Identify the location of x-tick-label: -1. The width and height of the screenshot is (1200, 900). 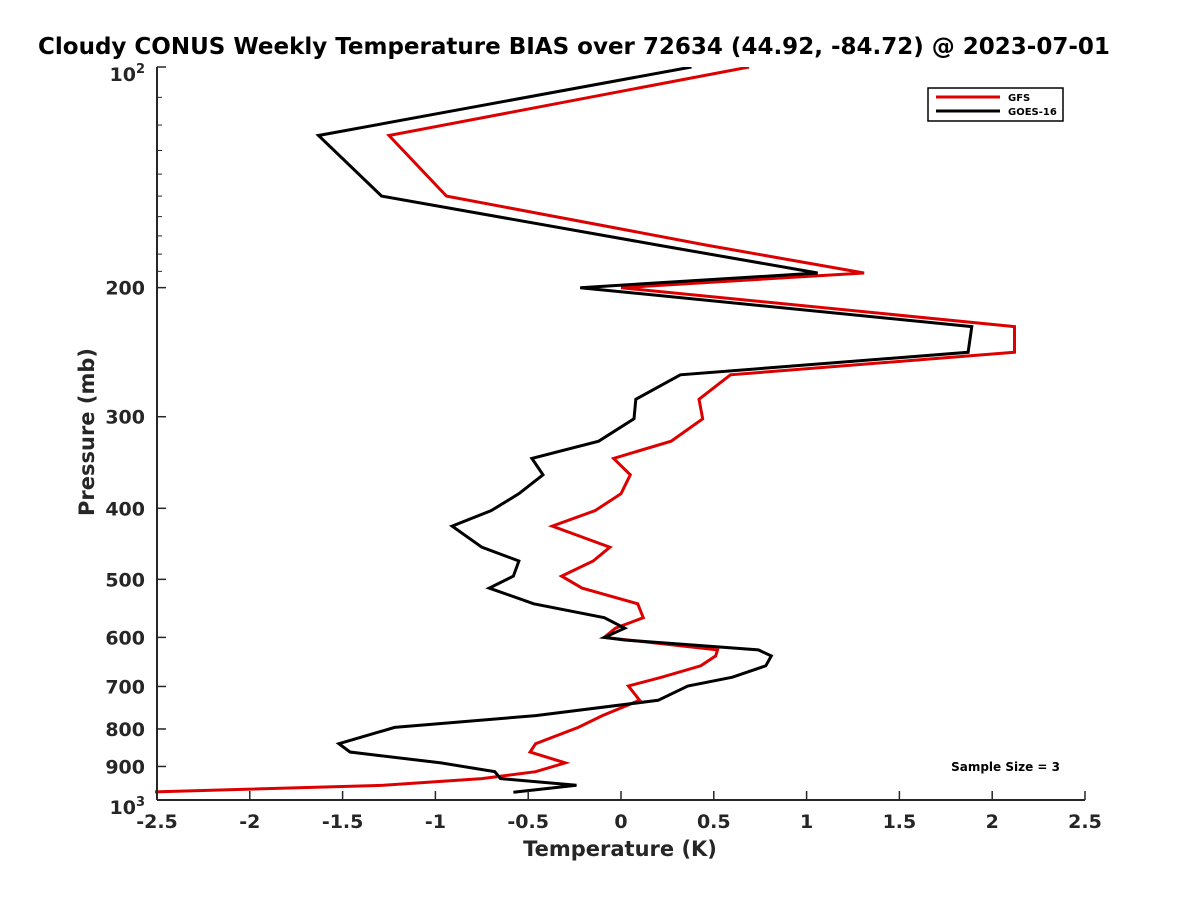
(435, 822).